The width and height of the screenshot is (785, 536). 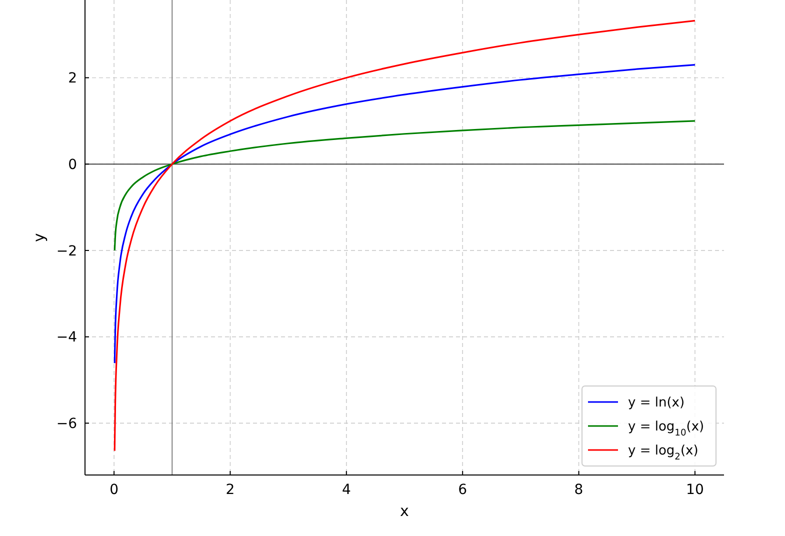 I want to click on y-tick-label: −6, so click(x=67, y=424).